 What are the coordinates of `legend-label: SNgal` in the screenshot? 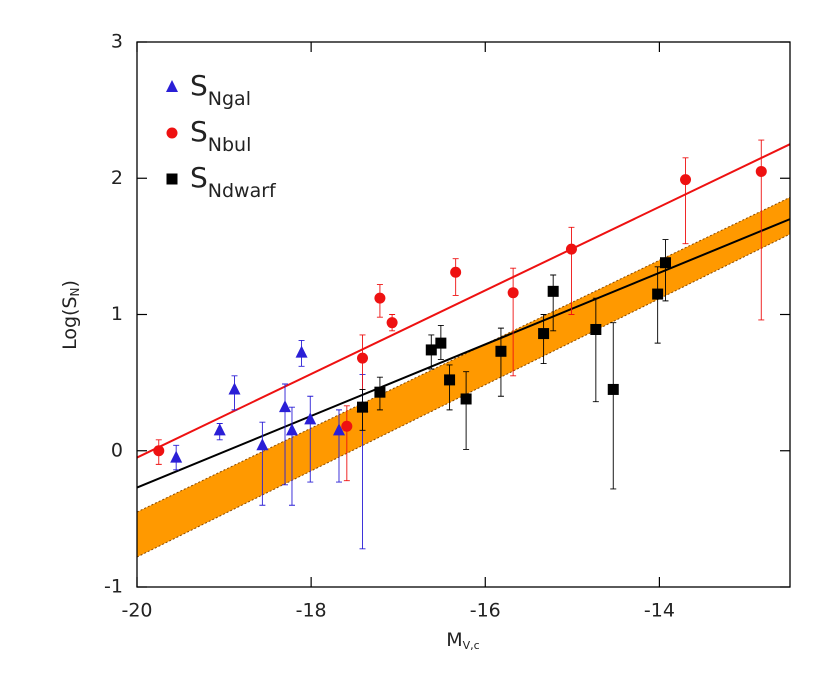 It's located at (220, 89).